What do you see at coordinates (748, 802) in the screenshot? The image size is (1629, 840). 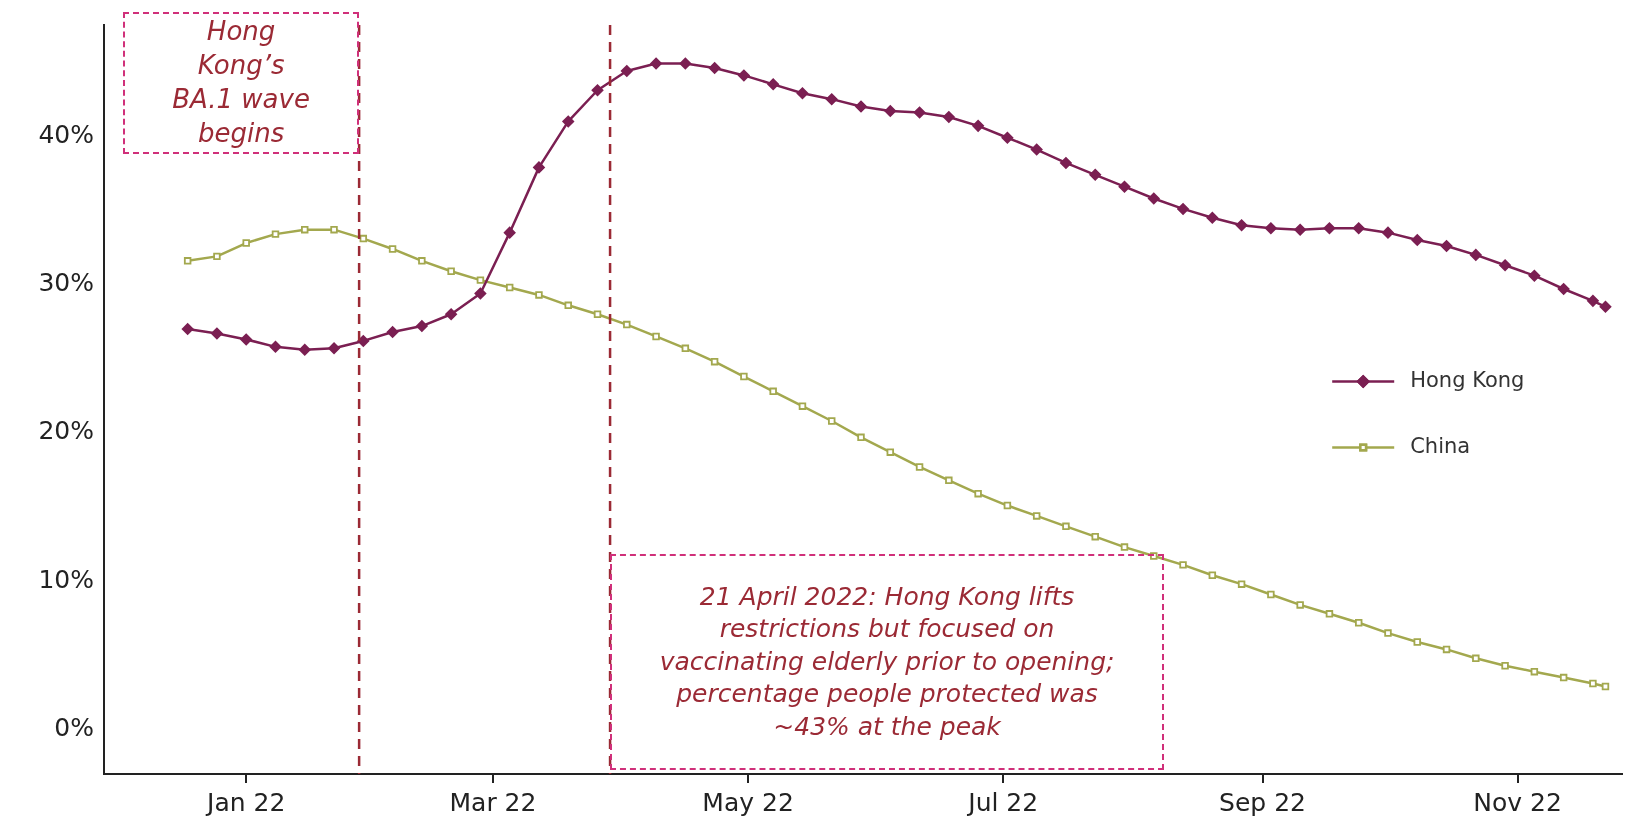 I see `x-tick-label: May 22` at bounding box center [748, 802].